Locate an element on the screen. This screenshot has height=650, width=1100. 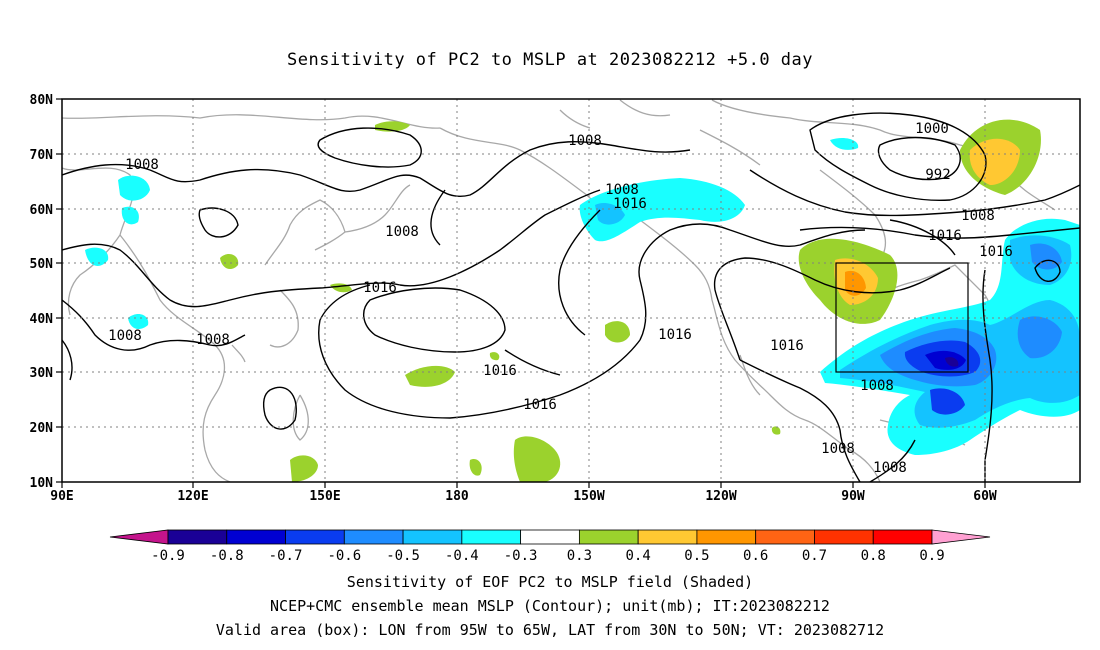
colorbar-label: -0.3 is located at coordinates (521, 556).